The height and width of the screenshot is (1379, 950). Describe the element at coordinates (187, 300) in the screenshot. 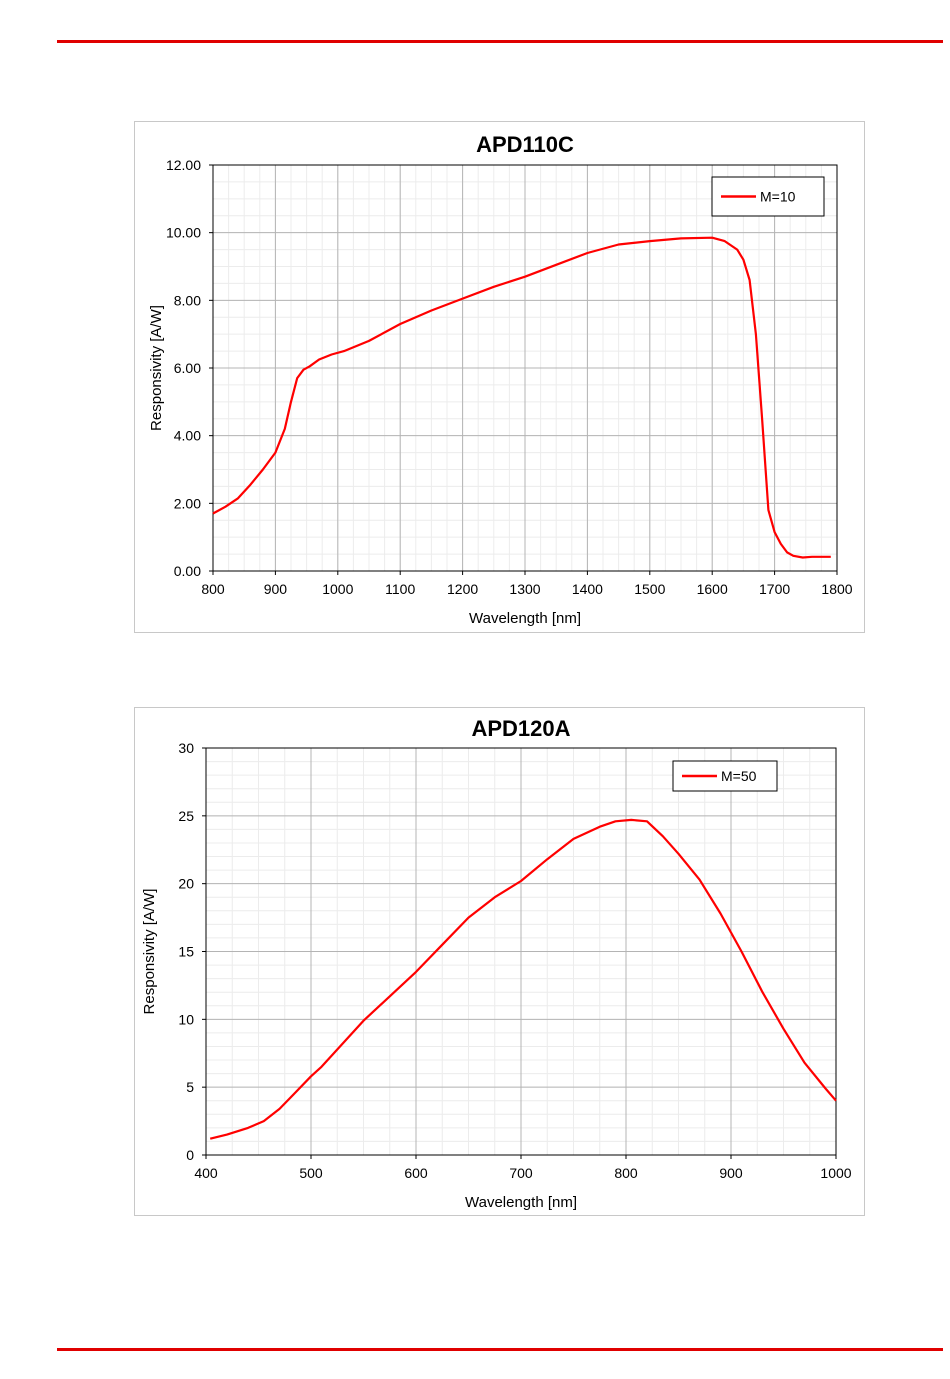

I see `y-tick-label: 8.00` at that location.